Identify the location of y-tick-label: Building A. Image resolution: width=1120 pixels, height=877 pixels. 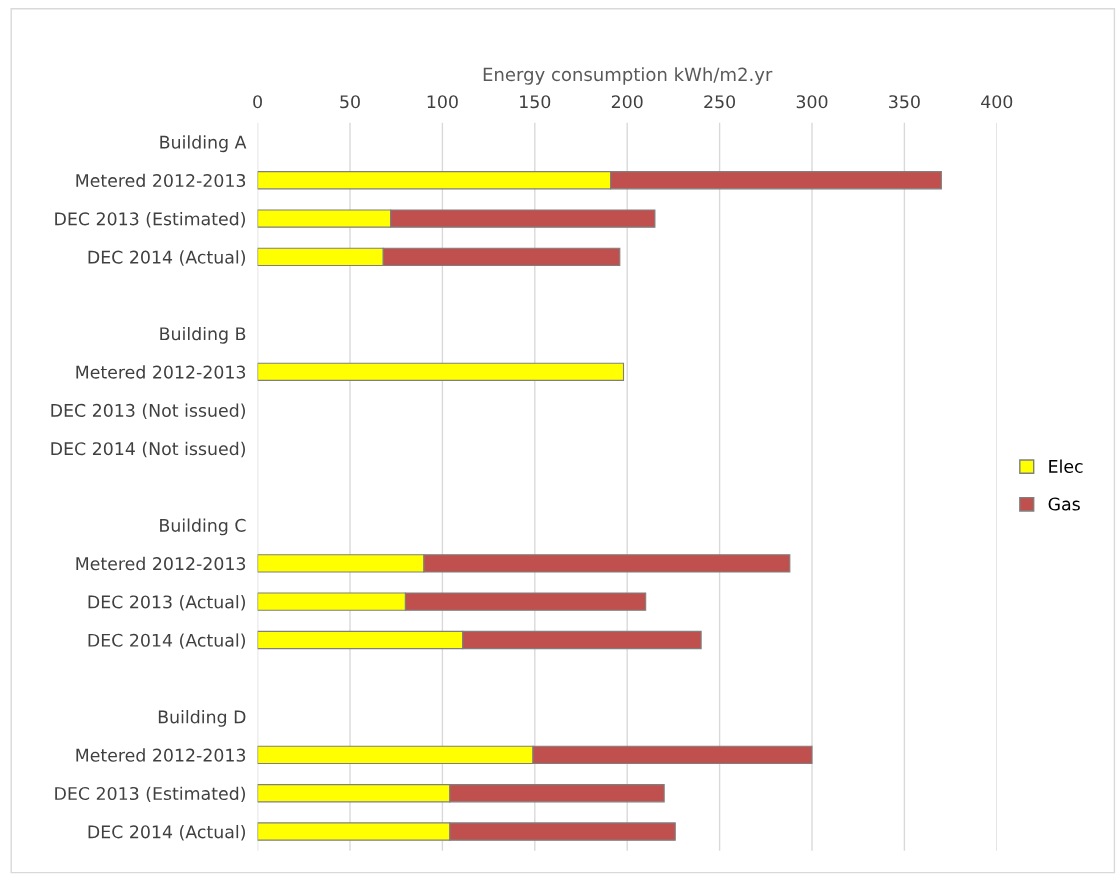
(203, 144).